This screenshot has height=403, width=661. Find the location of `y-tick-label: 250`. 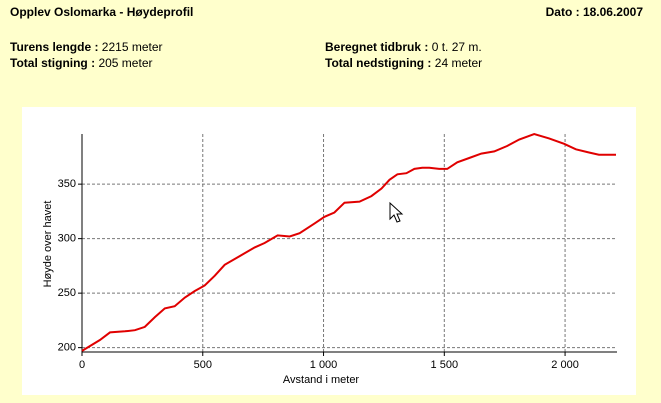

y-tick-label: 250 is located at coordinates (67, 293).